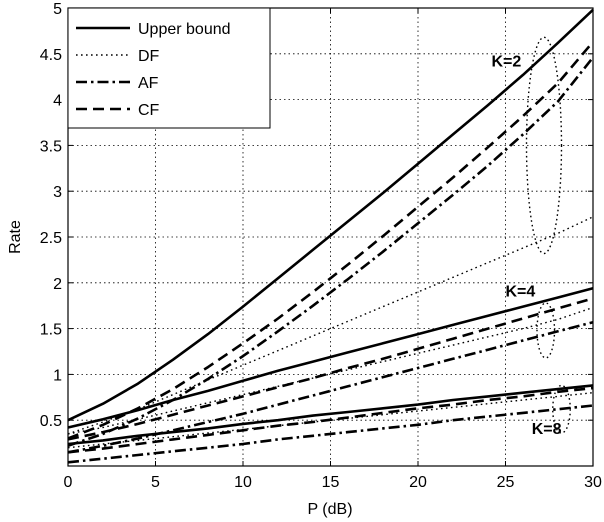  What do you see at coordinates (506, 482) in the screenshot?
I see `x-tick-label: 25` at bounding box center [506, 482].